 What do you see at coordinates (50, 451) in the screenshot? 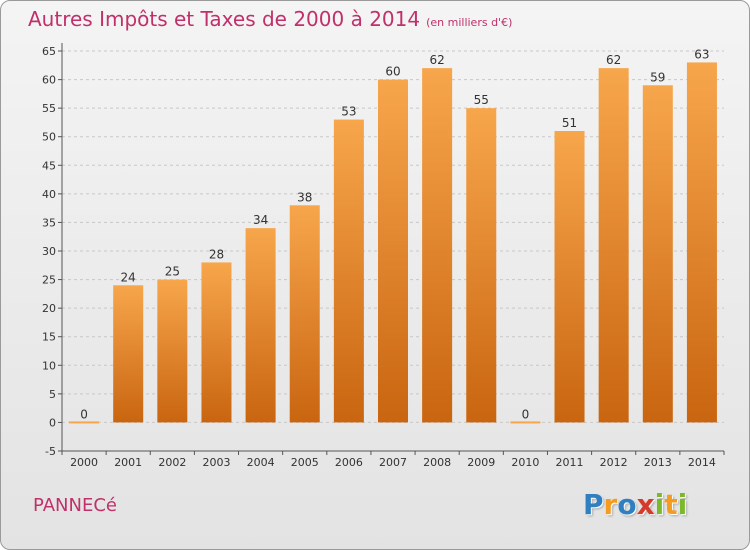
I see `y-tick-label: -5` at bounding box center [50, 451].